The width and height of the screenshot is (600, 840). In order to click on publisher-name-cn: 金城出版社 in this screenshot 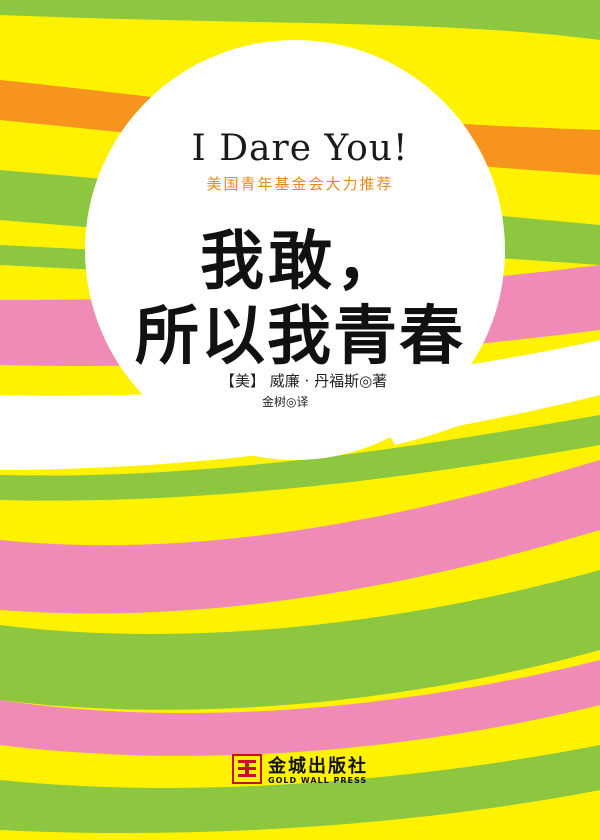, I will do `click(318, 766)`.